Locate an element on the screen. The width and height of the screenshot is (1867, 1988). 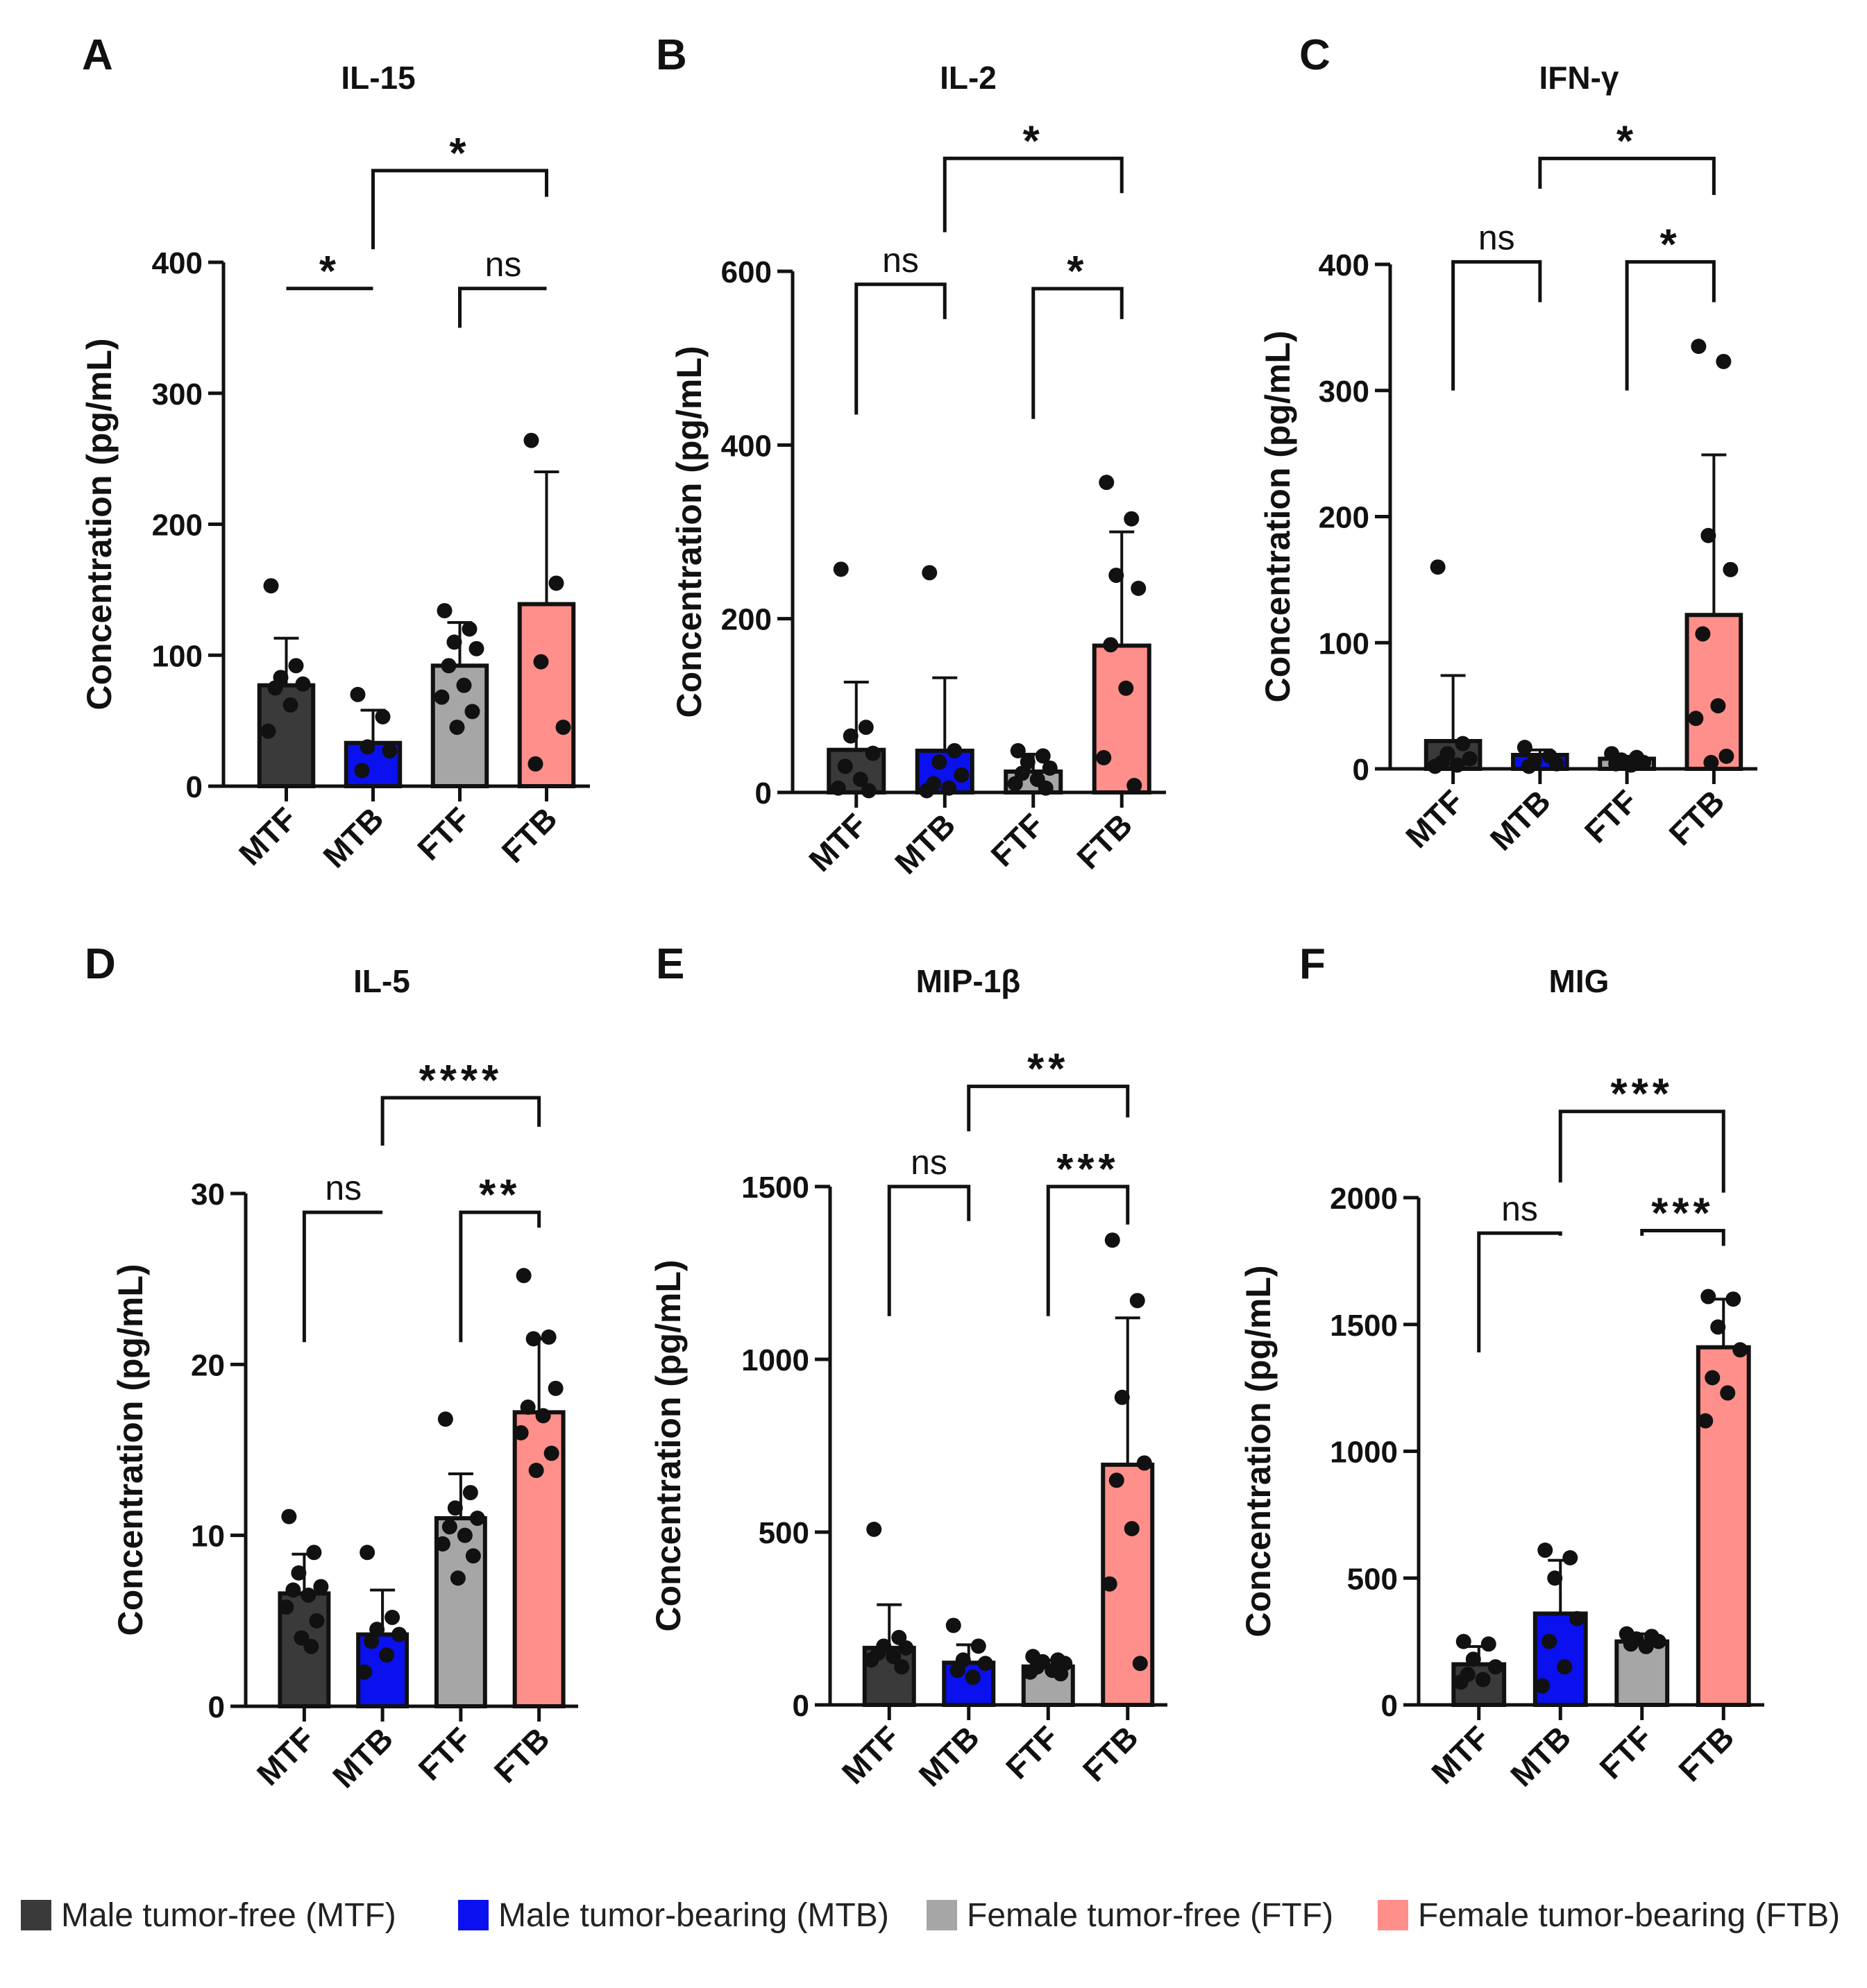
y-tick-label-b-3: 600 is located at coordinates (746, 272).